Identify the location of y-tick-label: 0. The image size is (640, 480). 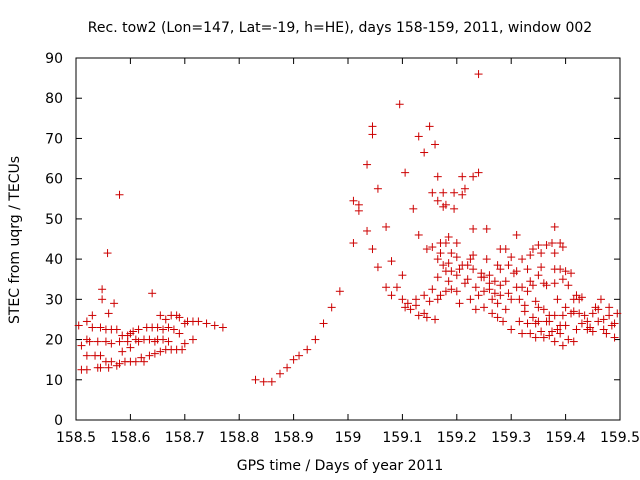
(58, 421).